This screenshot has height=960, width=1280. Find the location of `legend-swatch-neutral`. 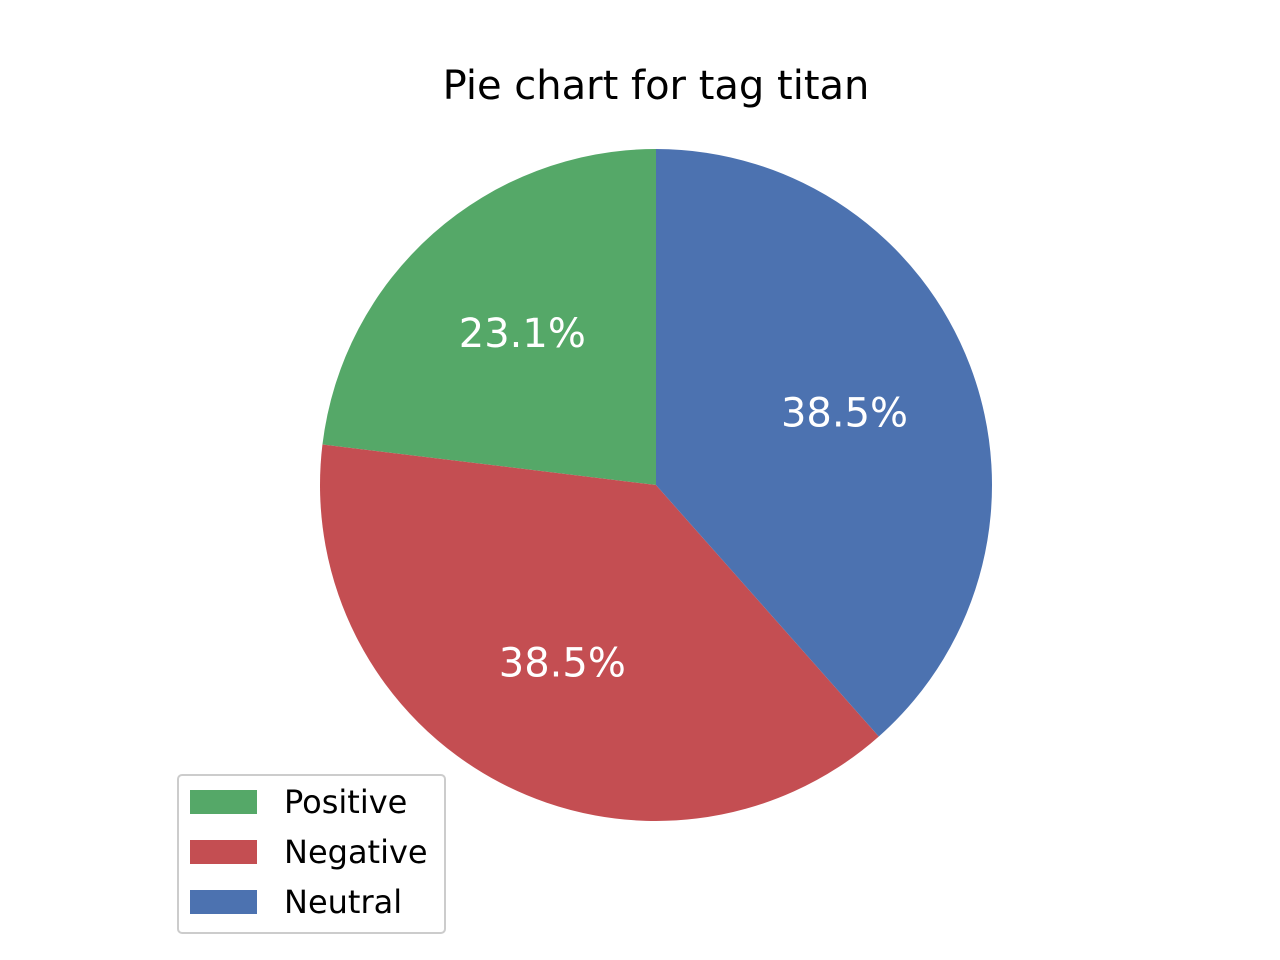

legend-swatch-neutral is located at coordinates (223, 902).